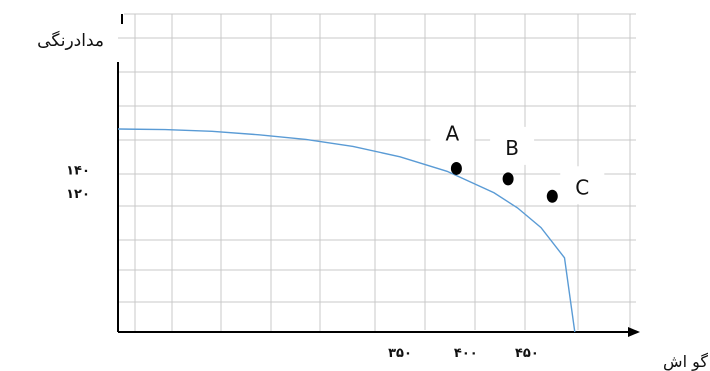  I want to click on x-tick-label: ۴۵۰, so click(527, 353).